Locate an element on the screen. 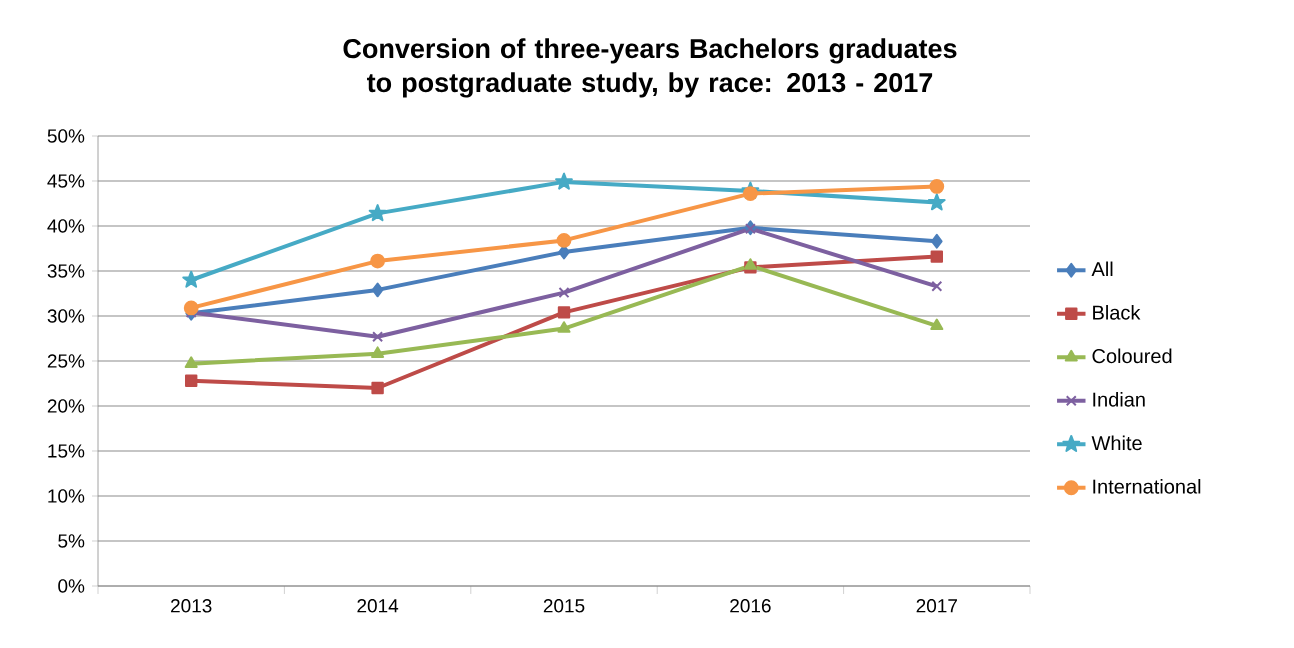 This screenshot has width=1294, height=648. legend-label: All is located at coordinates (1102, 269).